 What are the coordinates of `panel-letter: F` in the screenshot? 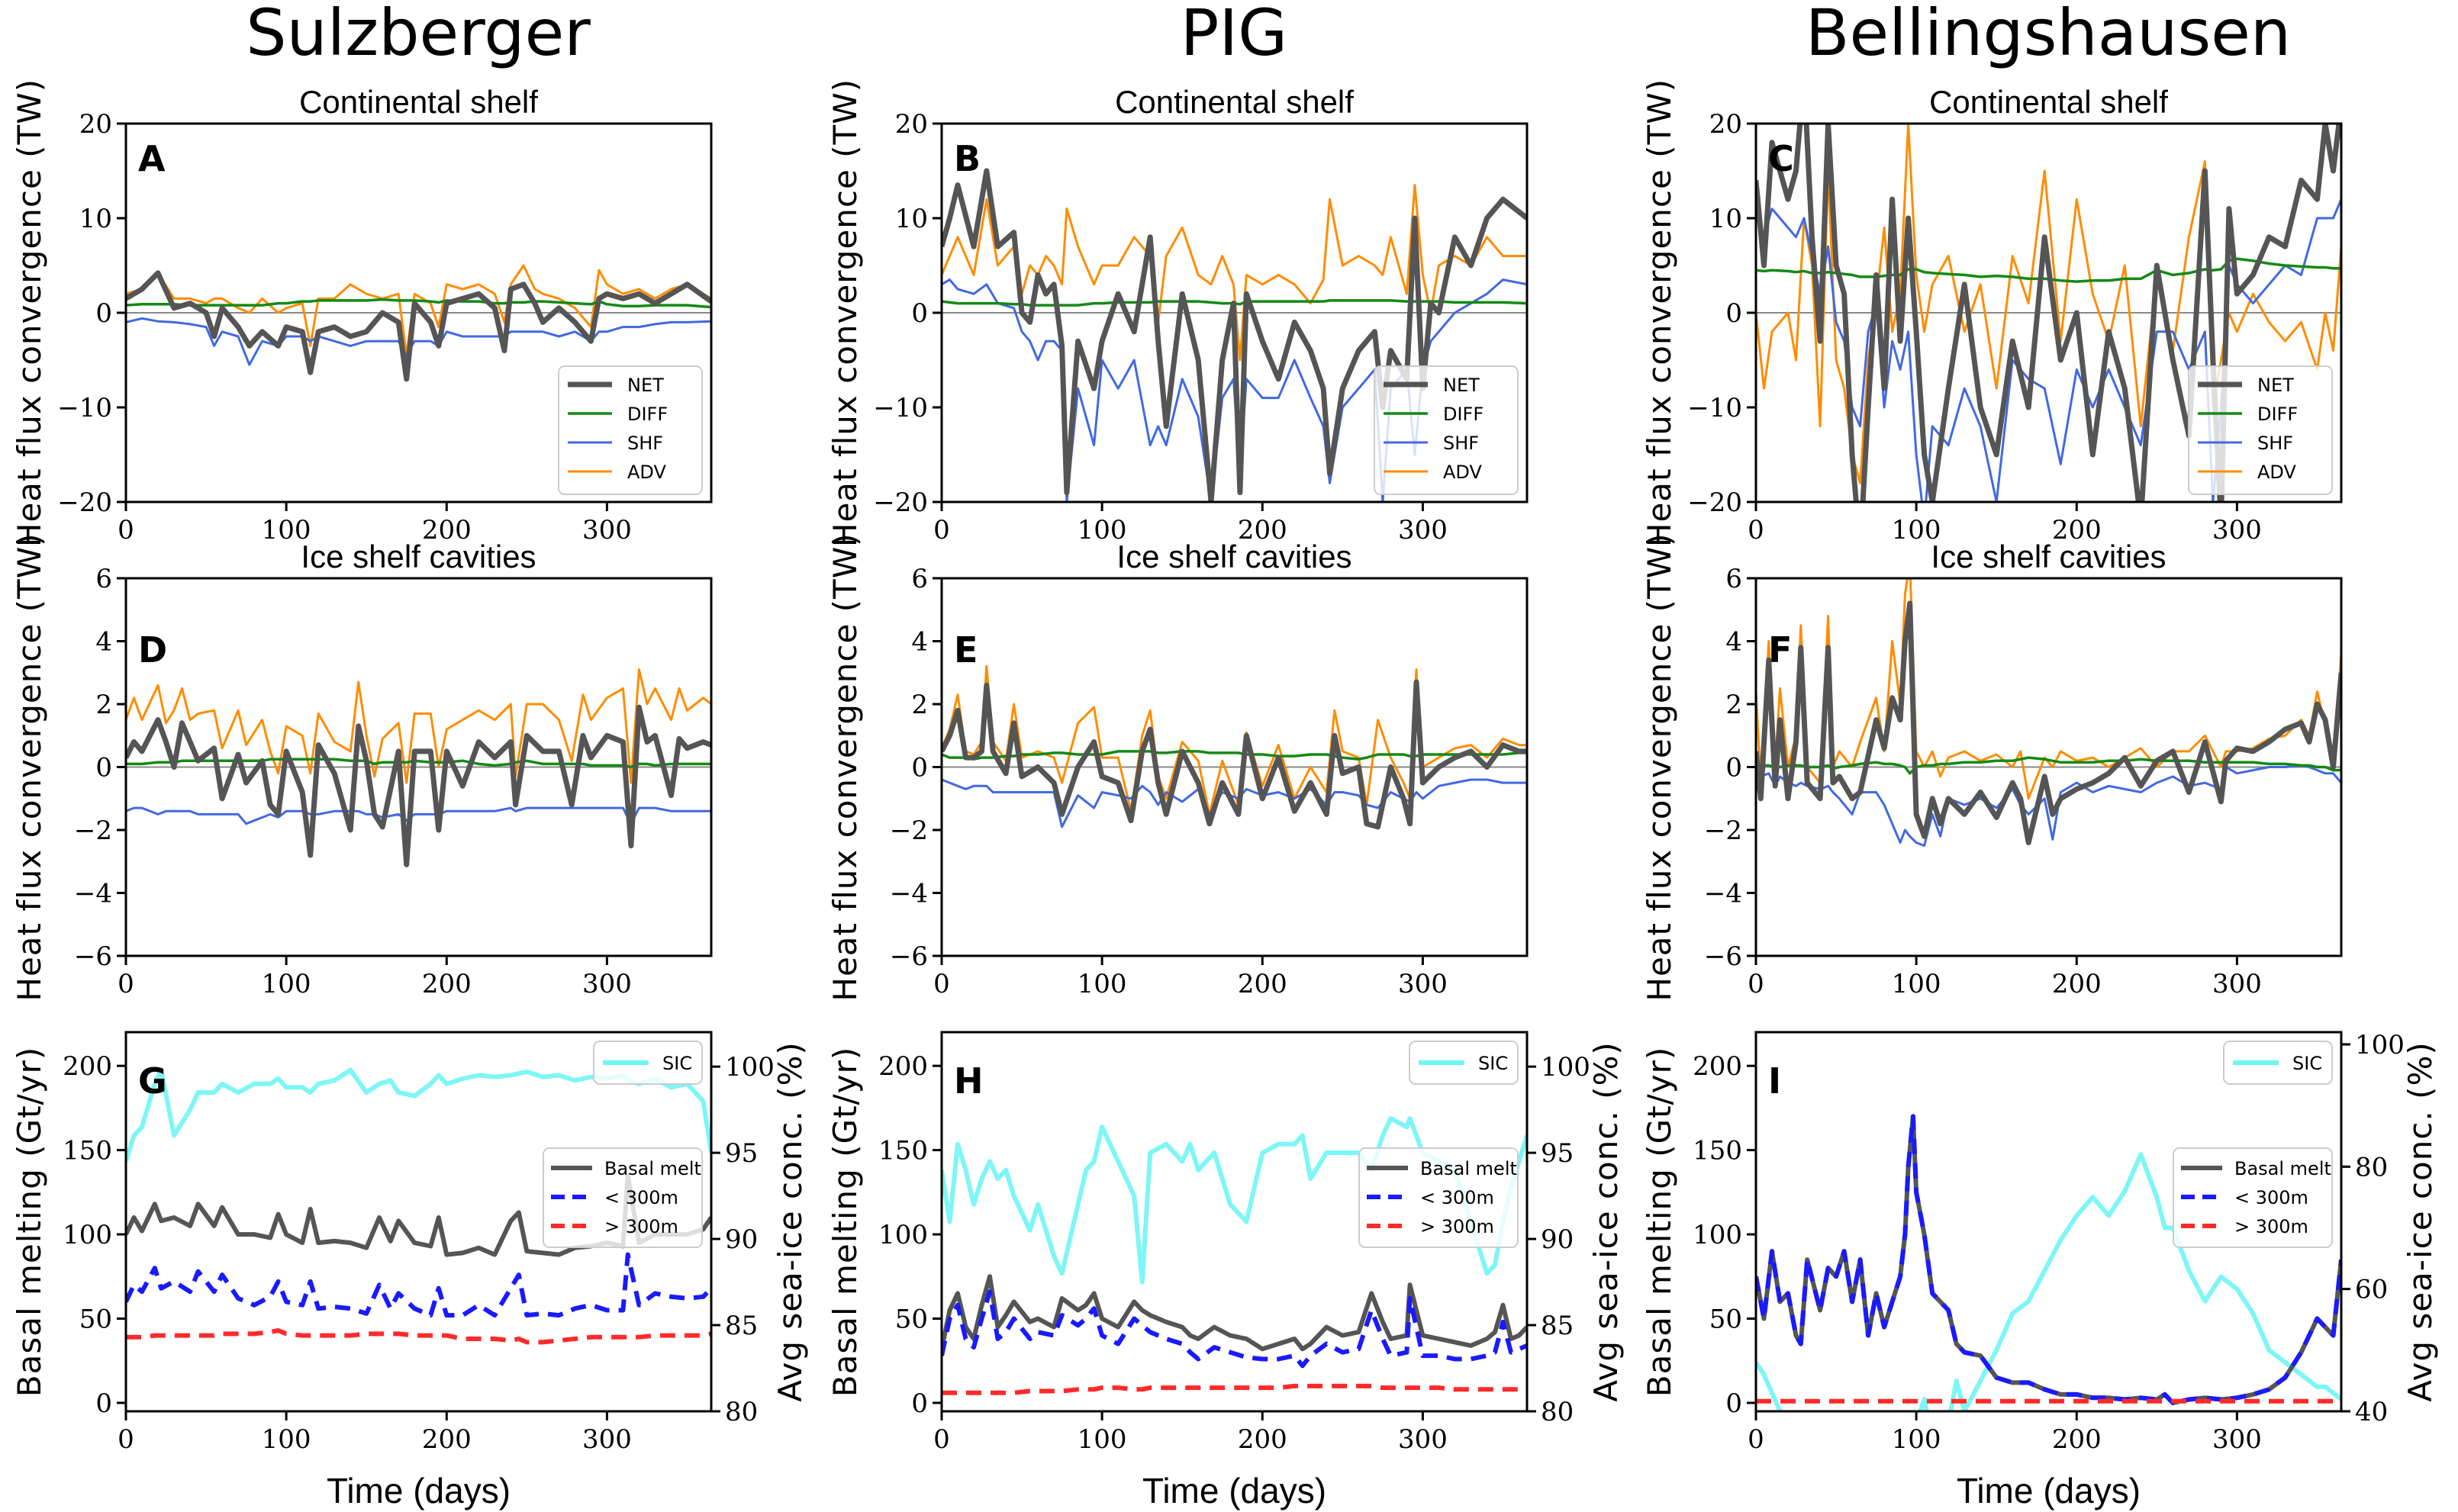 It's located at (1780, 650).